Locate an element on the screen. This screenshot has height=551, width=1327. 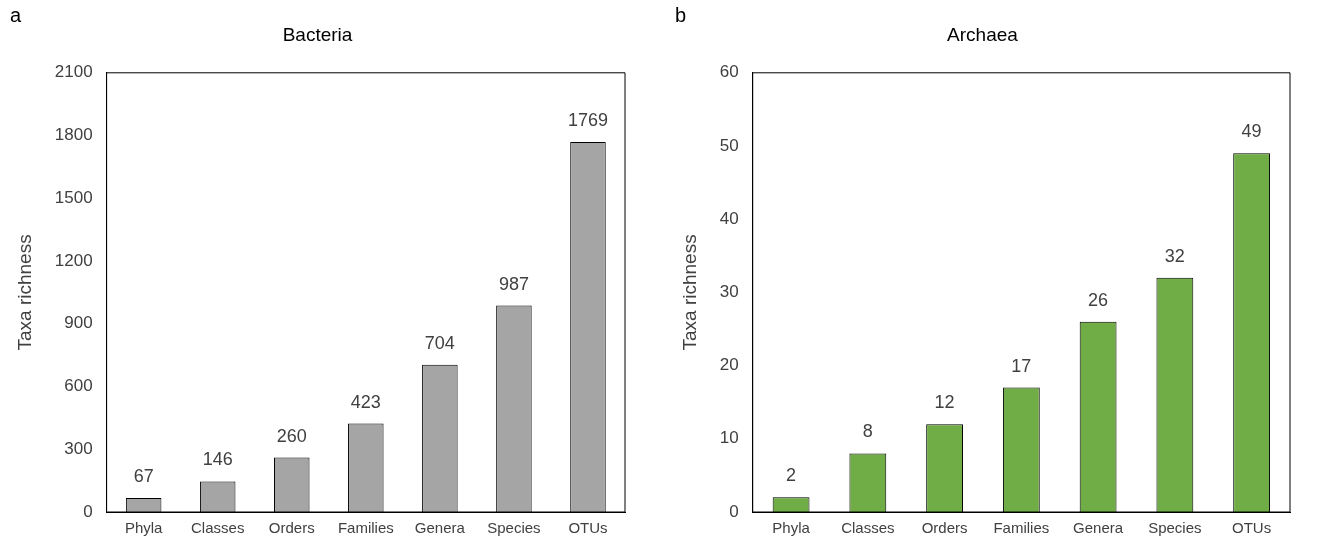
data-label: 2 is located at coordinates (791, 475).